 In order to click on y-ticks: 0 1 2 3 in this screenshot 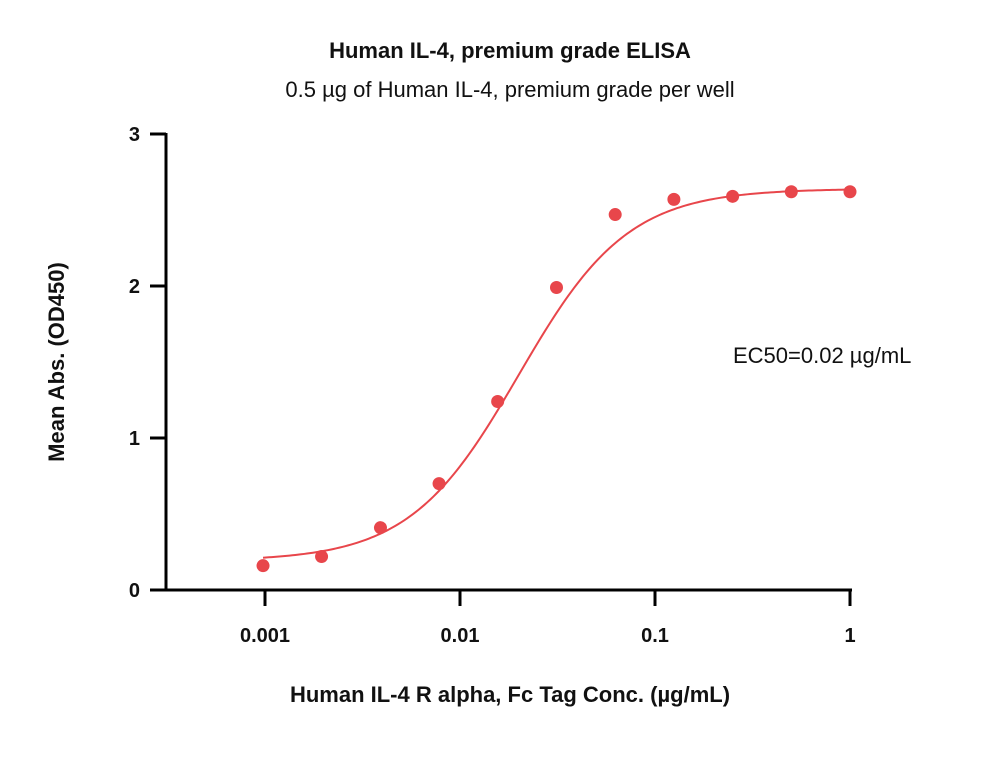, I will do `click(147, 363)`.